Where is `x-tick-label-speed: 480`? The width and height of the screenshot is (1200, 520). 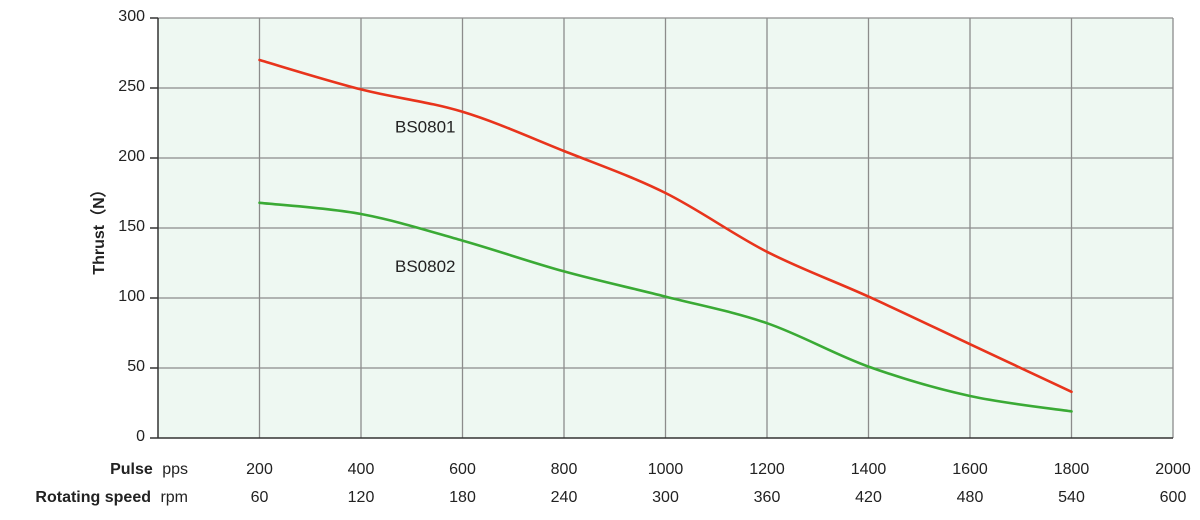
x-tick-label-speed: 480 is located at coordinates (970, 497).